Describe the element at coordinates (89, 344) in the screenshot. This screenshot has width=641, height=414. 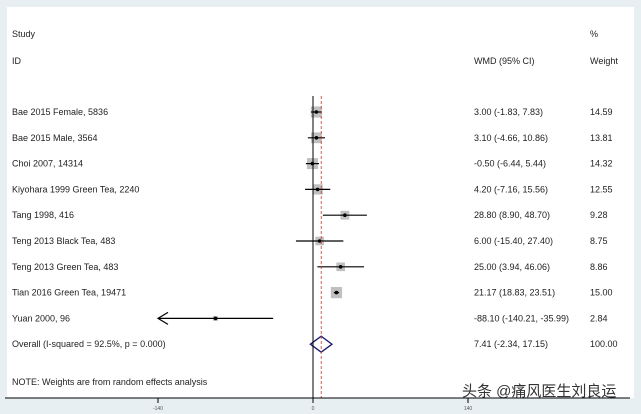
I see `overall-label: Overall (I-squared = 92.5%, p = 0.000)` at that location.